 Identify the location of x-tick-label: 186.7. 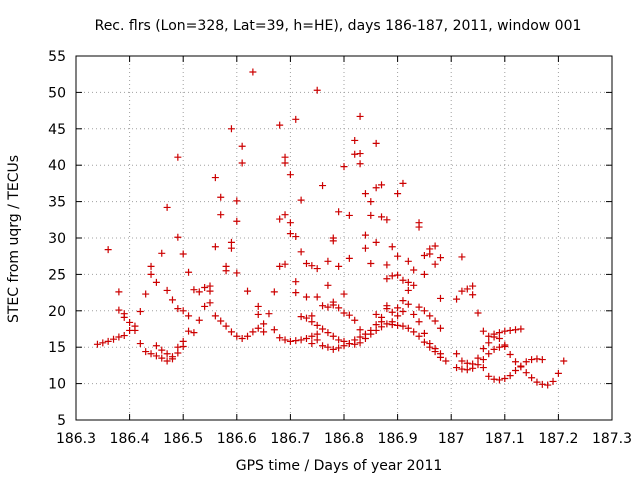
(290, 439).